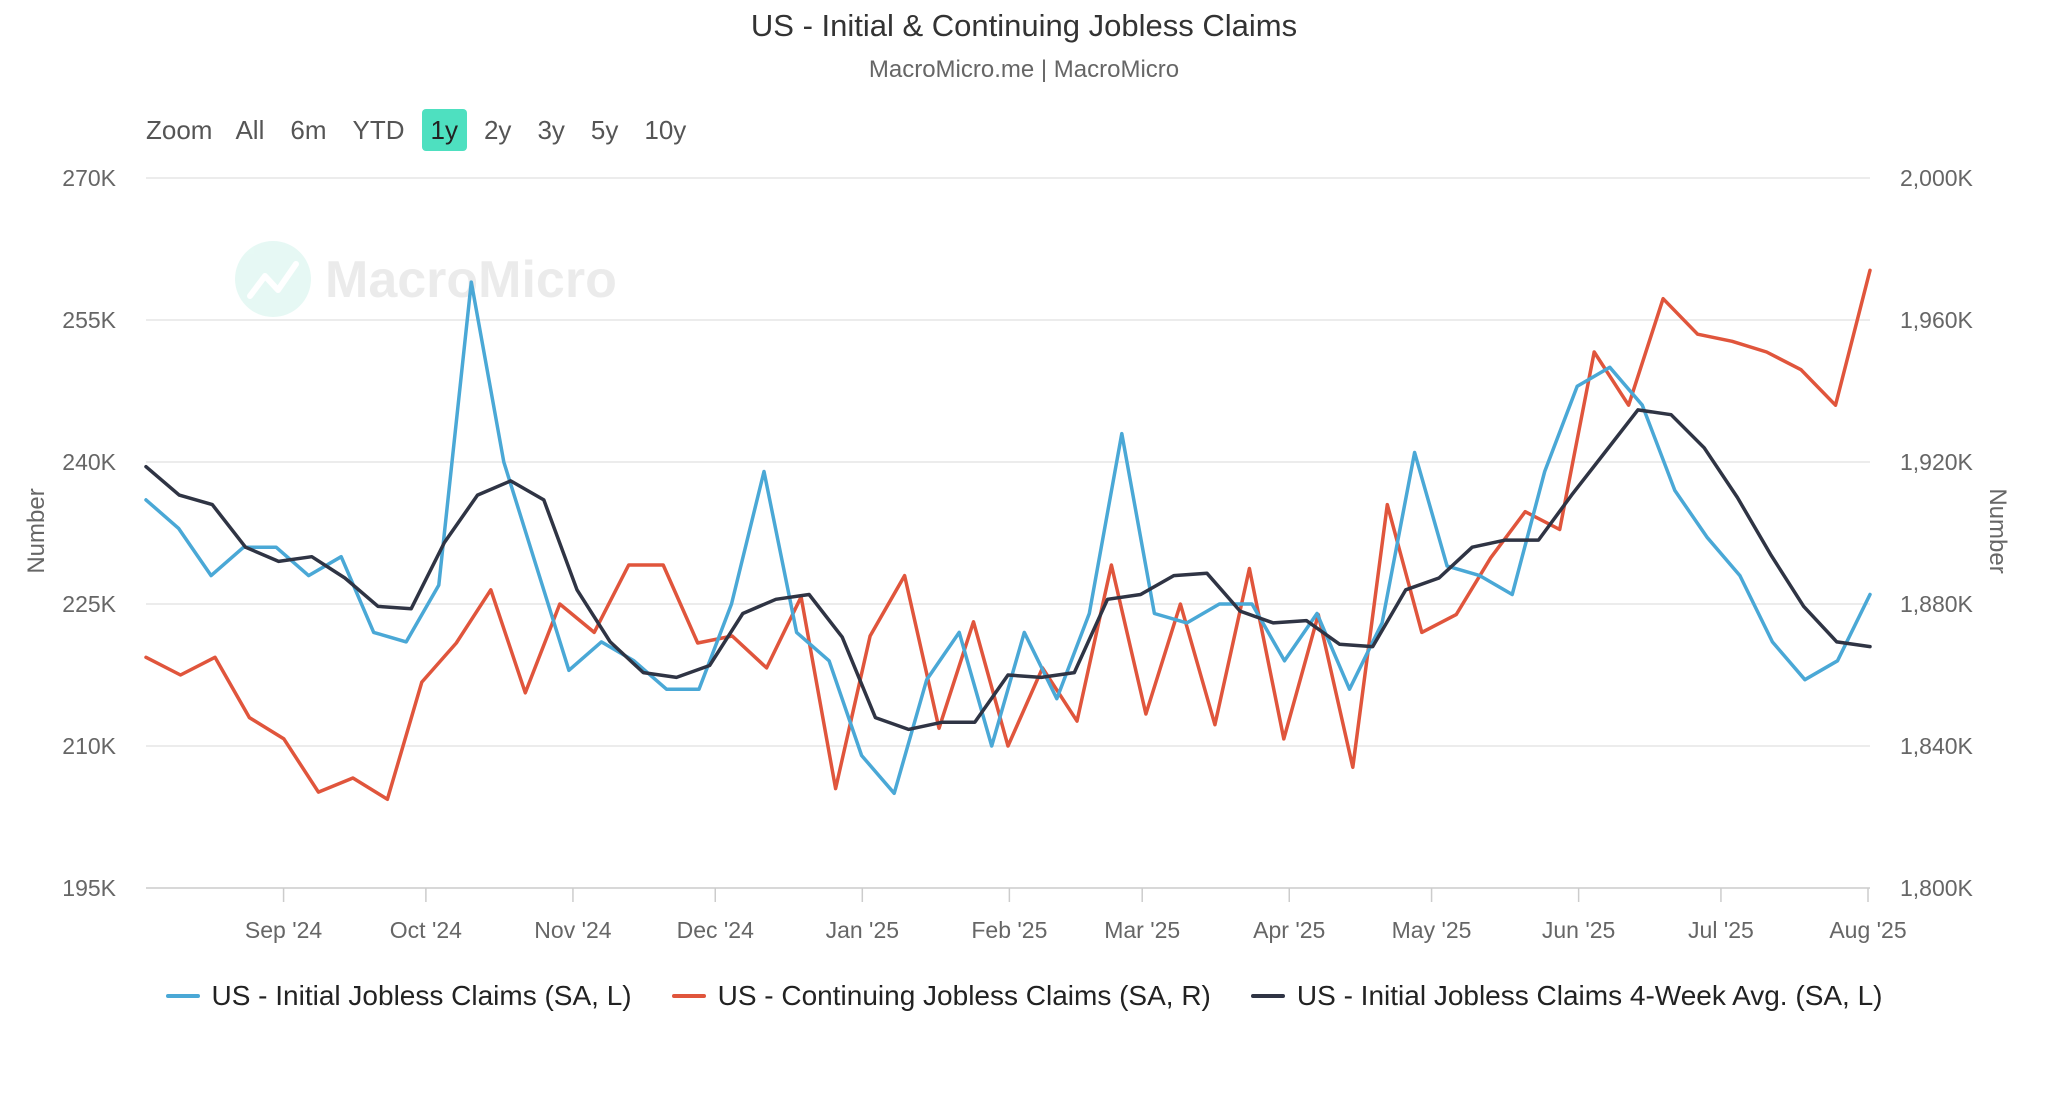 This screenshot has height=1106, width=2048. Describe the element at coordinates (182, 996) in the screenshot. I see `legend-swatch-initial` at that location.